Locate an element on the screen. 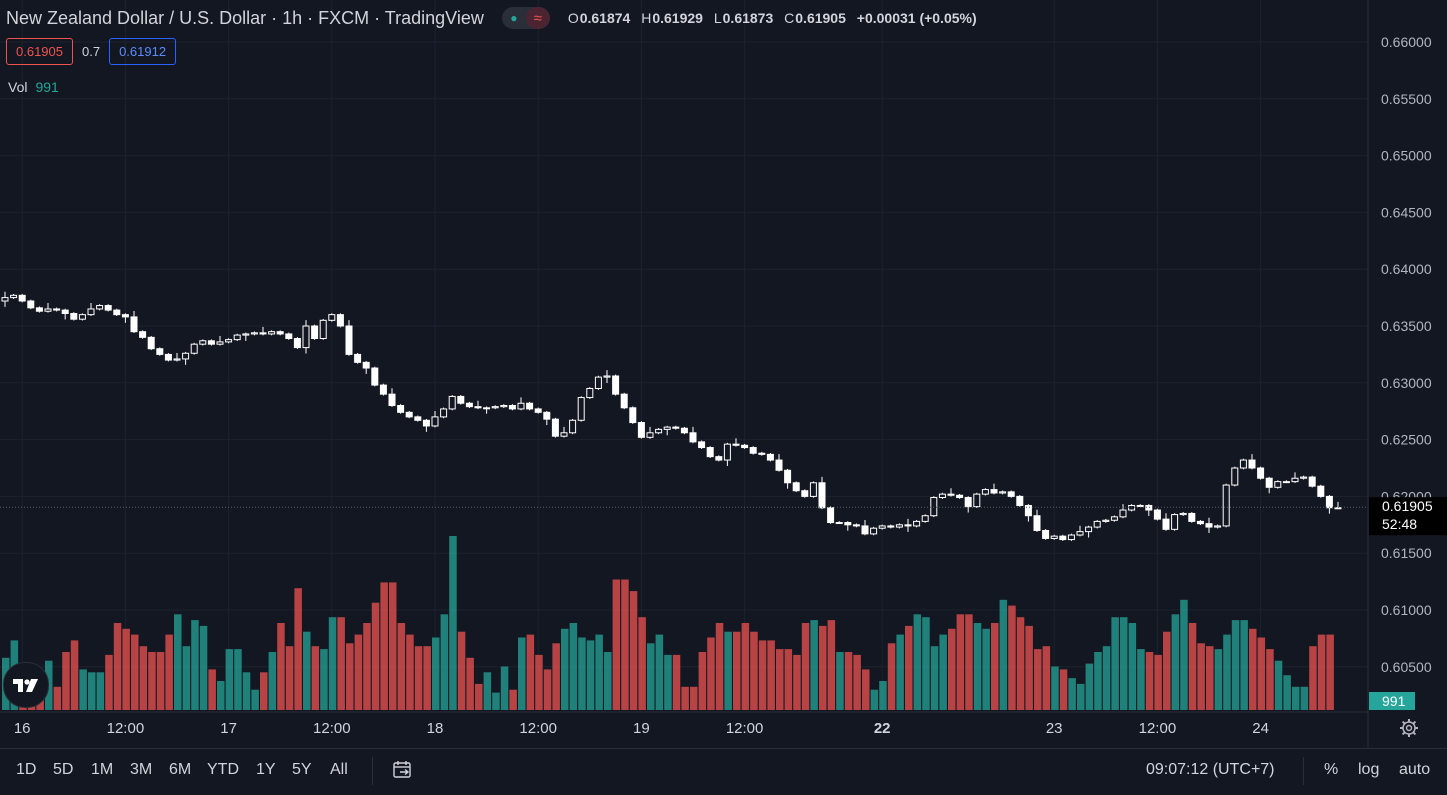 Image resolution: width=1447 pixels, height=795 pixels. percent-scale-toggle: % is located at coordinates (1331, 769).